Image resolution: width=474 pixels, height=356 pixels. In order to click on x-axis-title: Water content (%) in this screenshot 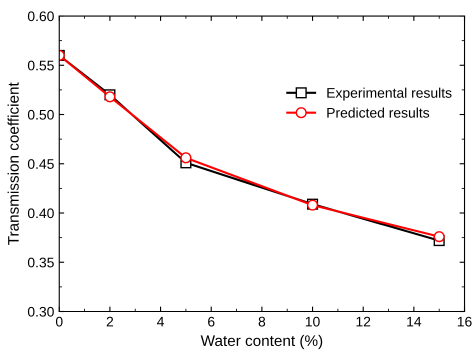, I will do `click(261, 342)`.